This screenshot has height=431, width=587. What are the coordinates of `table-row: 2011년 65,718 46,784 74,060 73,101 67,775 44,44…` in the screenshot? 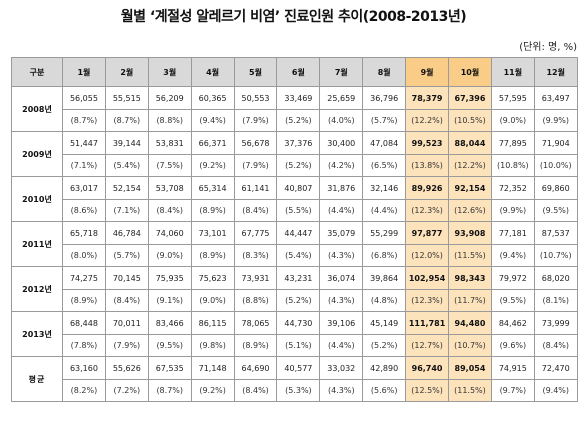 It's located at (294, 244).